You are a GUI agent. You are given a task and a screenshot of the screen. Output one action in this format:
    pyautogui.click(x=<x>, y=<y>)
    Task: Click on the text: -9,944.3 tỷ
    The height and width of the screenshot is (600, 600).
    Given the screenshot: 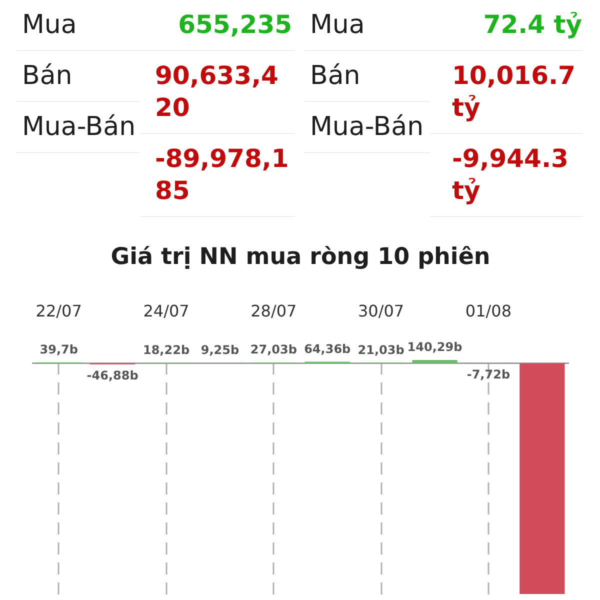 What is the action you would take?
    pyautogui.click(x=511, y=175)
    